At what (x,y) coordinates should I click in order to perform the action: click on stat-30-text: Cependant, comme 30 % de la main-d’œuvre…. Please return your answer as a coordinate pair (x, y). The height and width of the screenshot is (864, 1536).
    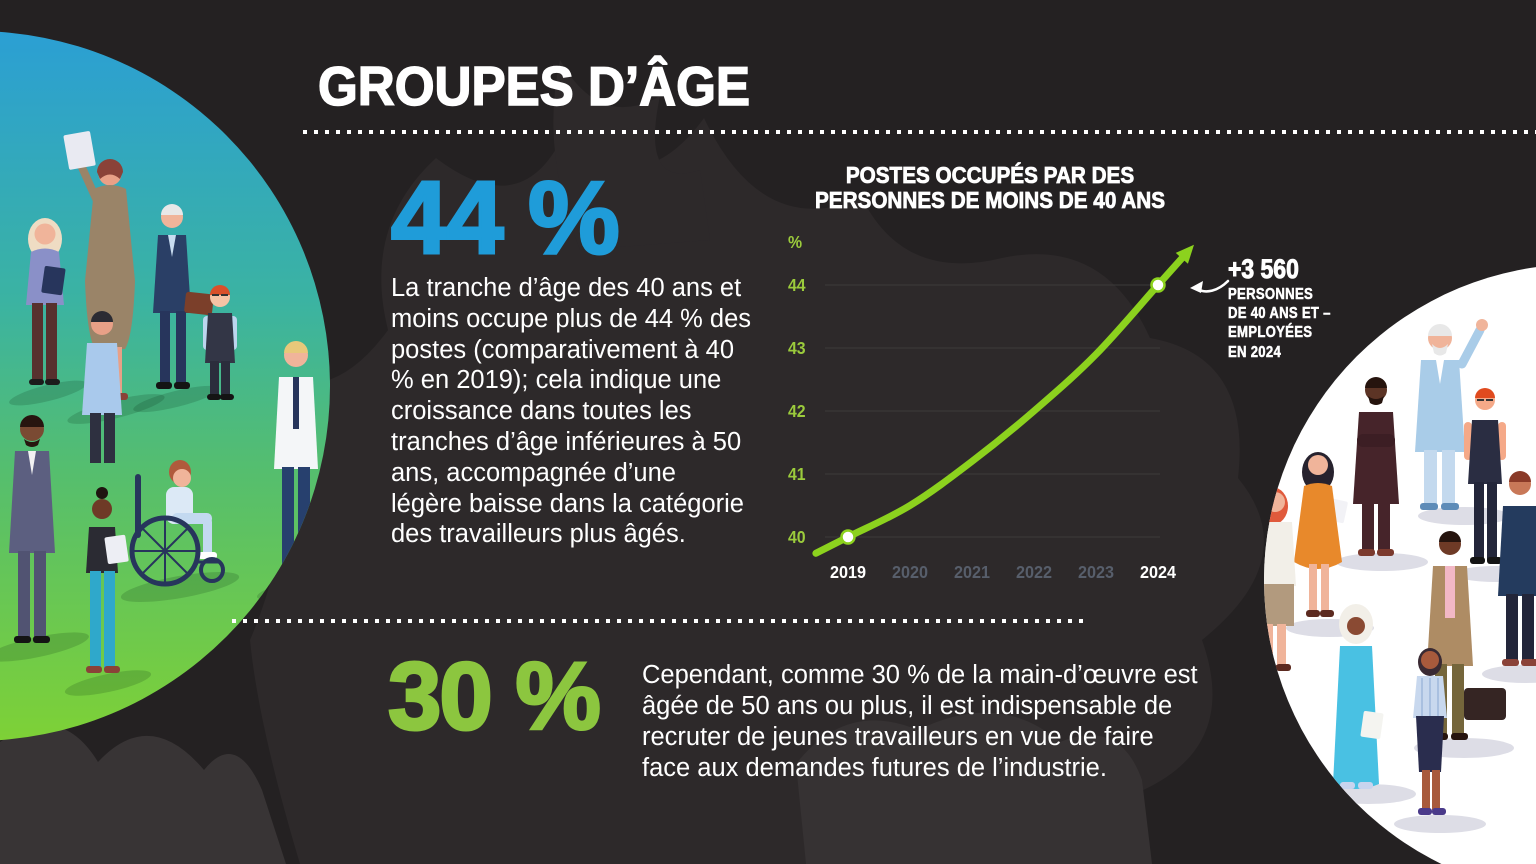
    Looking at the image, I should click on (920, 721).